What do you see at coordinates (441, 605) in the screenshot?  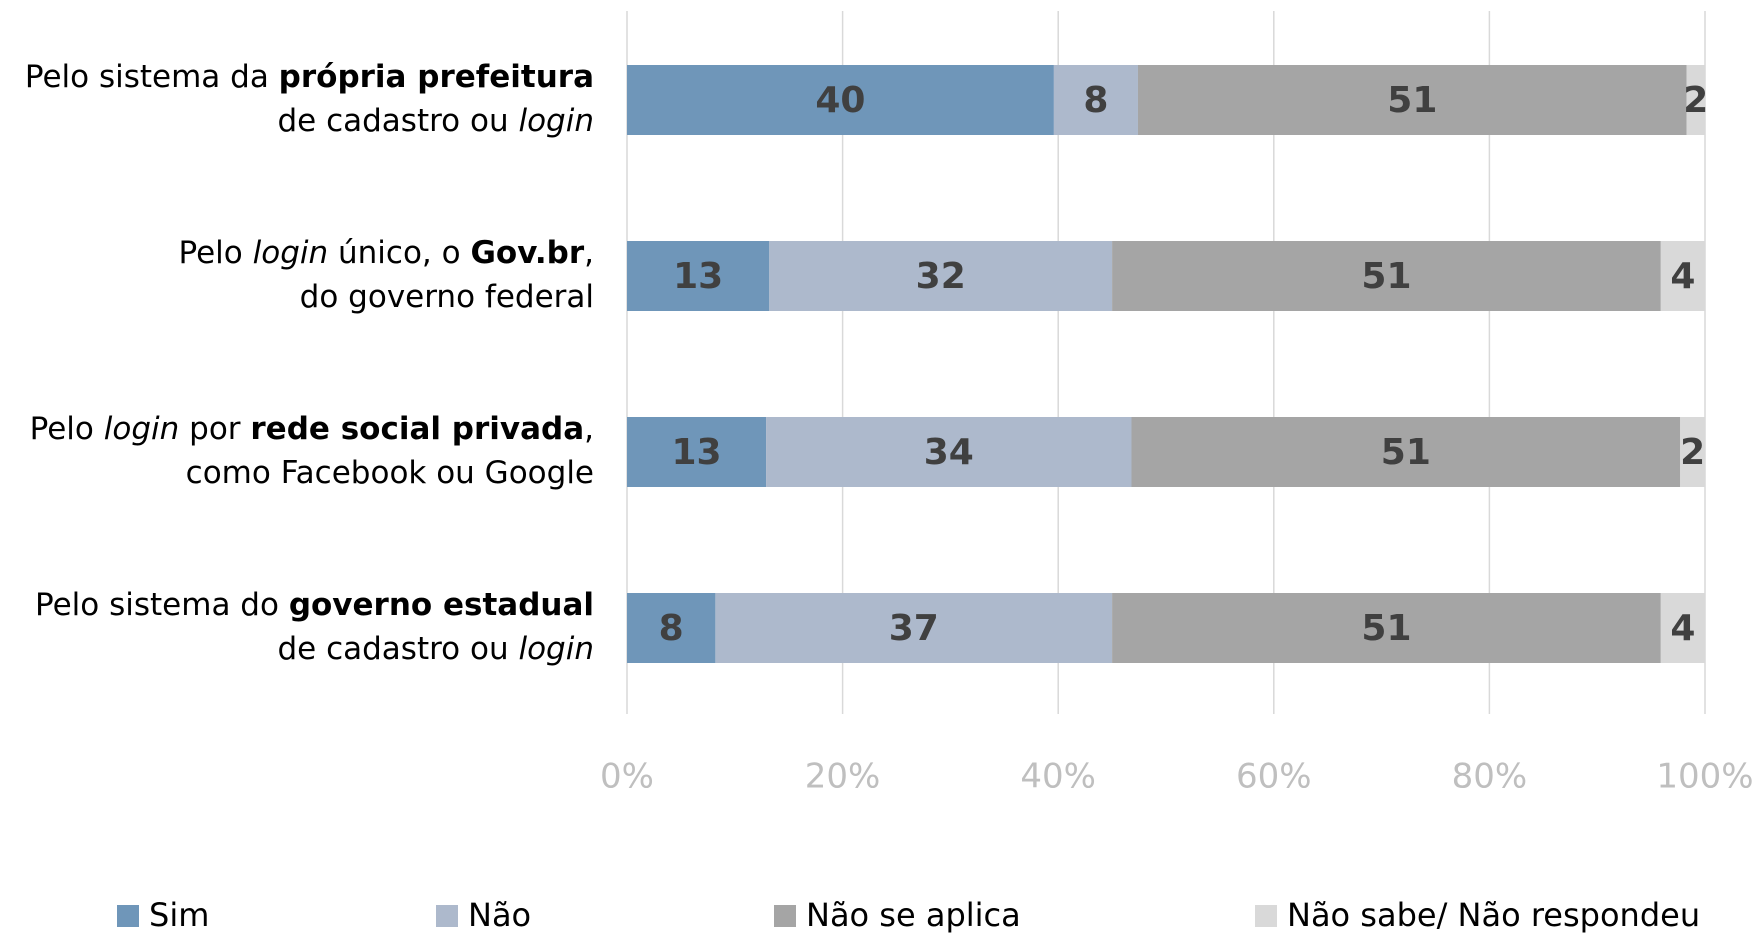 I see `category-label-part: governo estadual` at bounding box center [441, 605].